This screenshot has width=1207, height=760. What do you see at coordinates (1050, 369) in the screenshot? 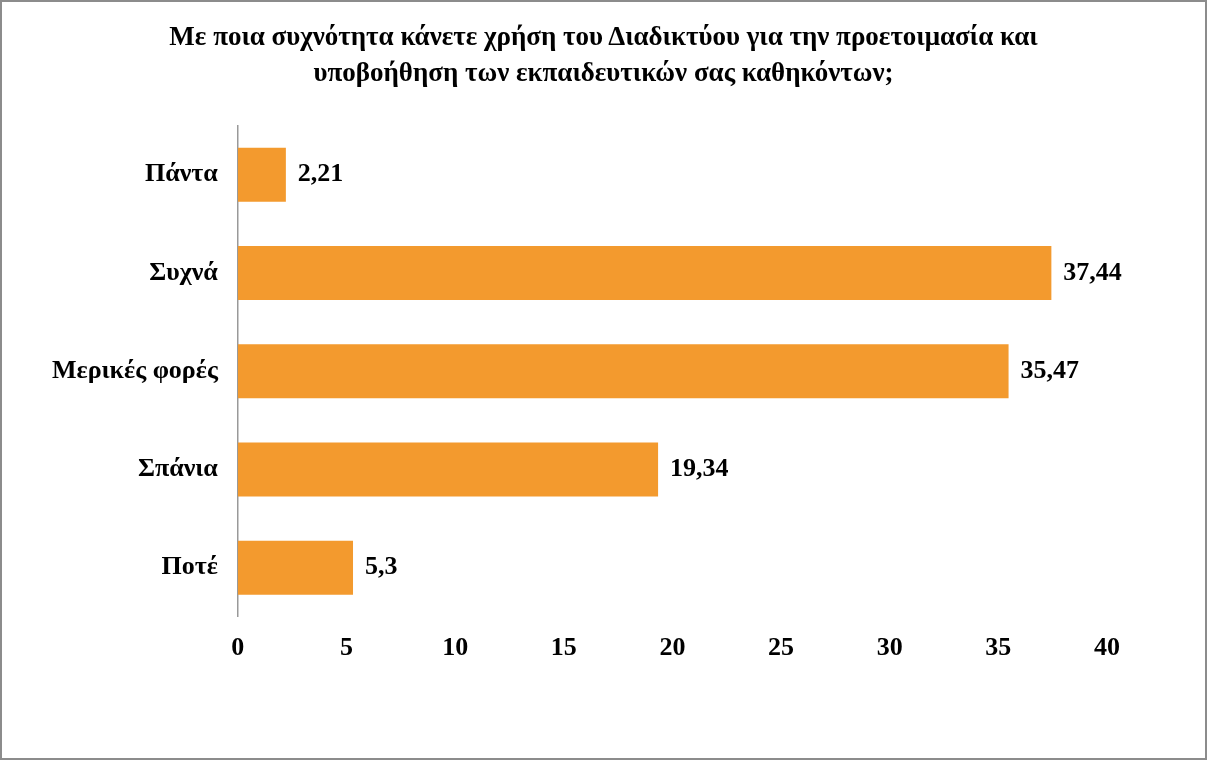
I see `data-label: 35,47` at bounding box center [1050, 369].